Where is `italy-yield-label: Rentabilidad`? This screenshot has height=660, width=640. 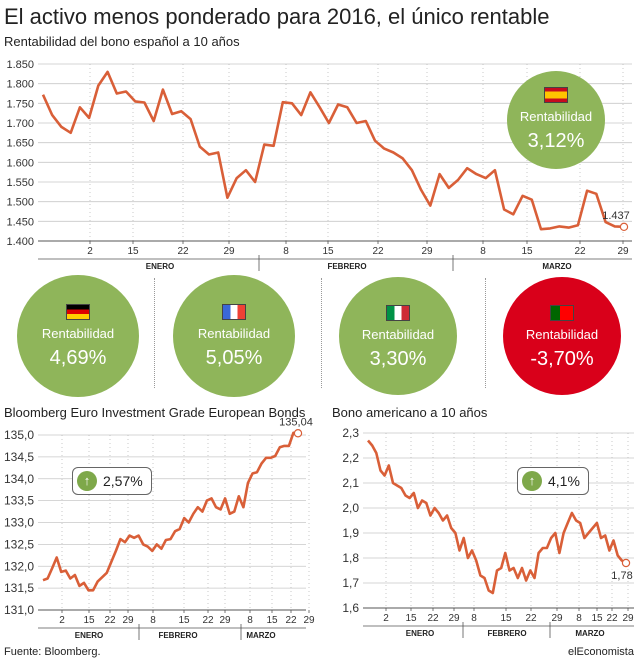 italy-yield-label: Rentabilidad is located at coordinates (398, 334).